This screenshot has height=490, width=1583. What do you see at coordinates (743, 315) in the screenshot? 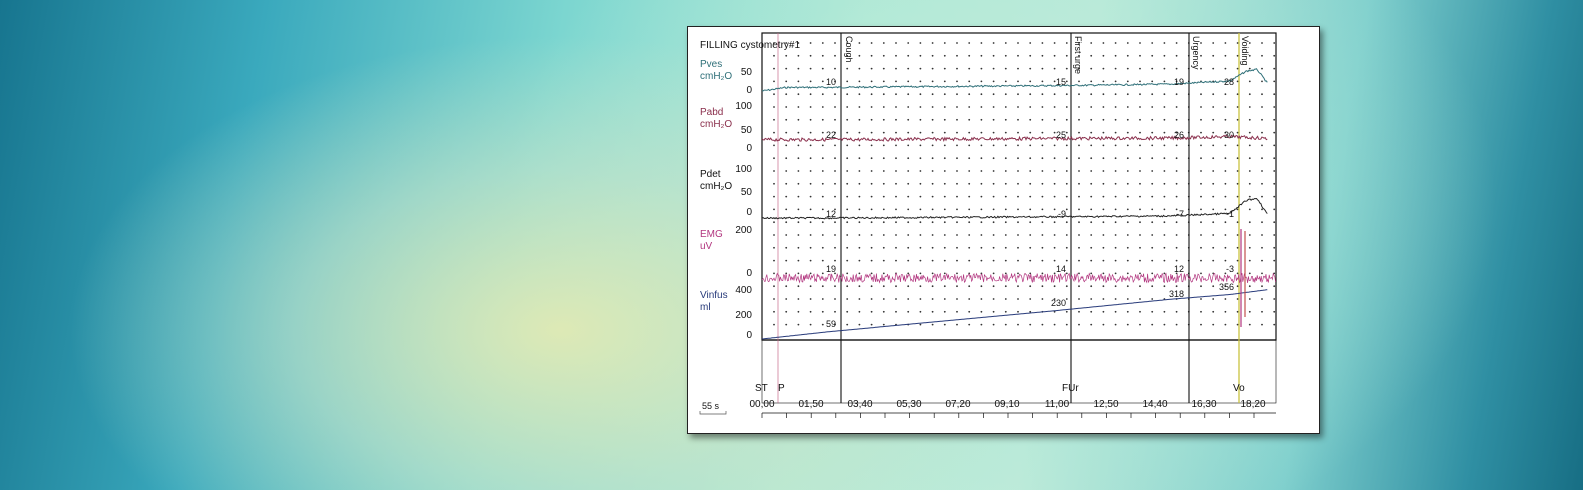
I see `tick-vinfus-200: 200` at bounding box center [743, 315].